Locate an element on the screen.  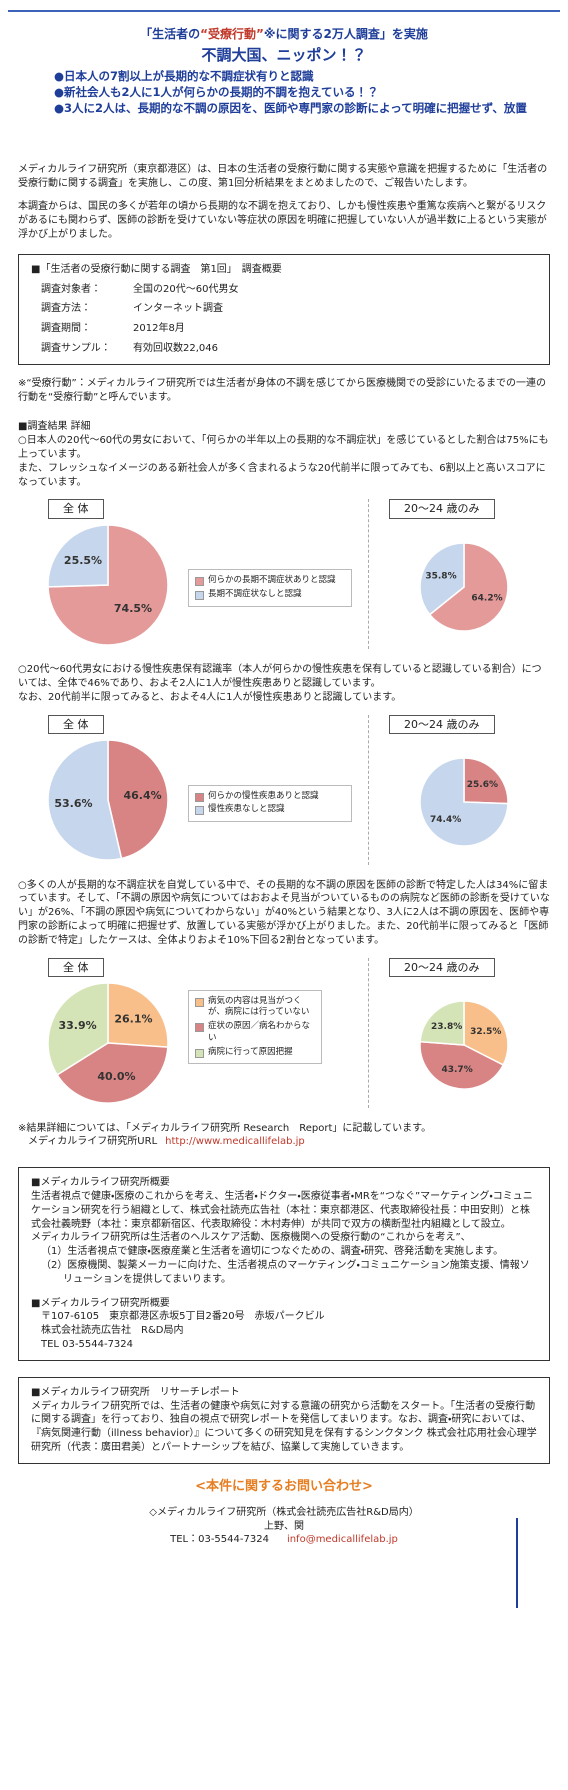
contact-org: ◇メディカルライフ研究所（株式会社読売広告社R&D局内） is located at coordinates (284, 1512).